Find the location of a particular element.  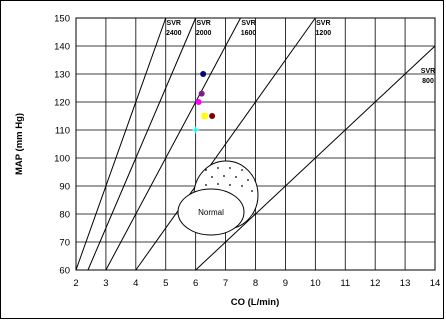

normal-oval is located at coordinates (211, 212).